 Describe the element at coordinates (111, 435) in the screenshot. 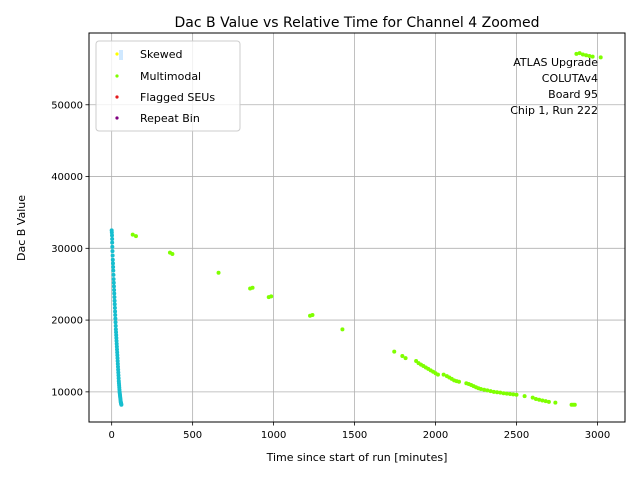

I see `x-tick-label: 0` at that location.